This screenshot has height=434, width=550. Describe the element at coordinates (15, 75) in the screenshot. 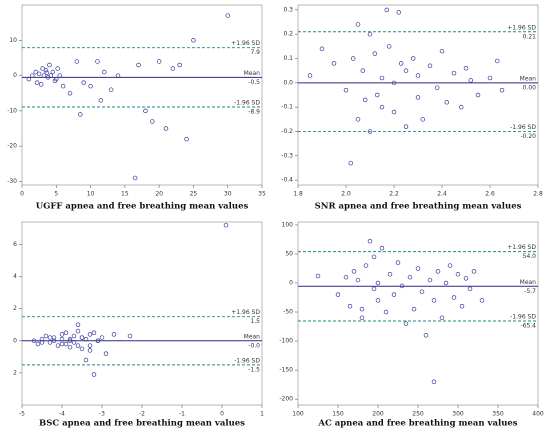

I see `y-tick-label: 0` at that location.